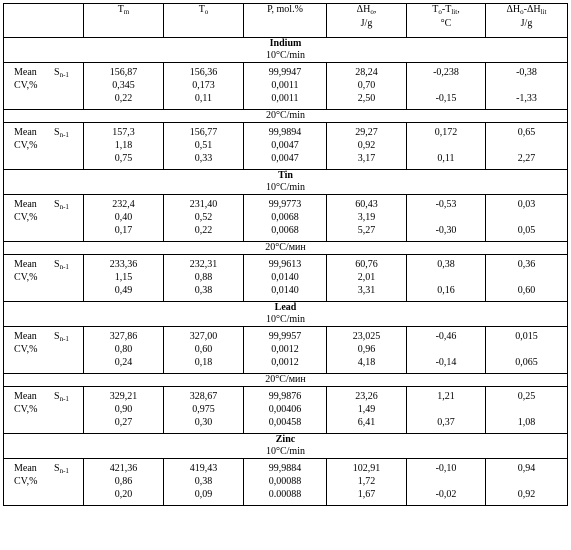  I want to click on tm-cell: 156,87 0,345 0,22, so click(123, 86).